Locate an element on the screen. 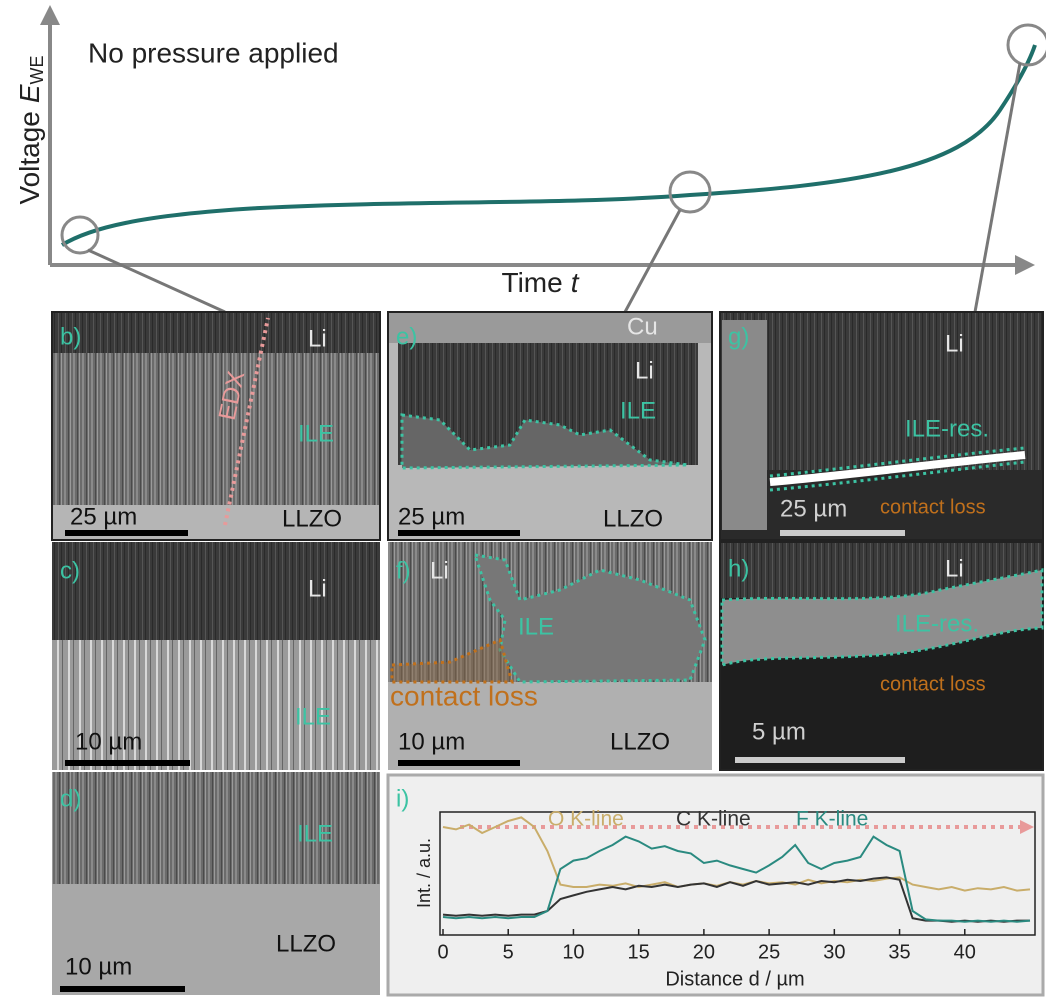 This screenshot has height=997, width=1046. ile-res-band is located at coordinates (897, 468).